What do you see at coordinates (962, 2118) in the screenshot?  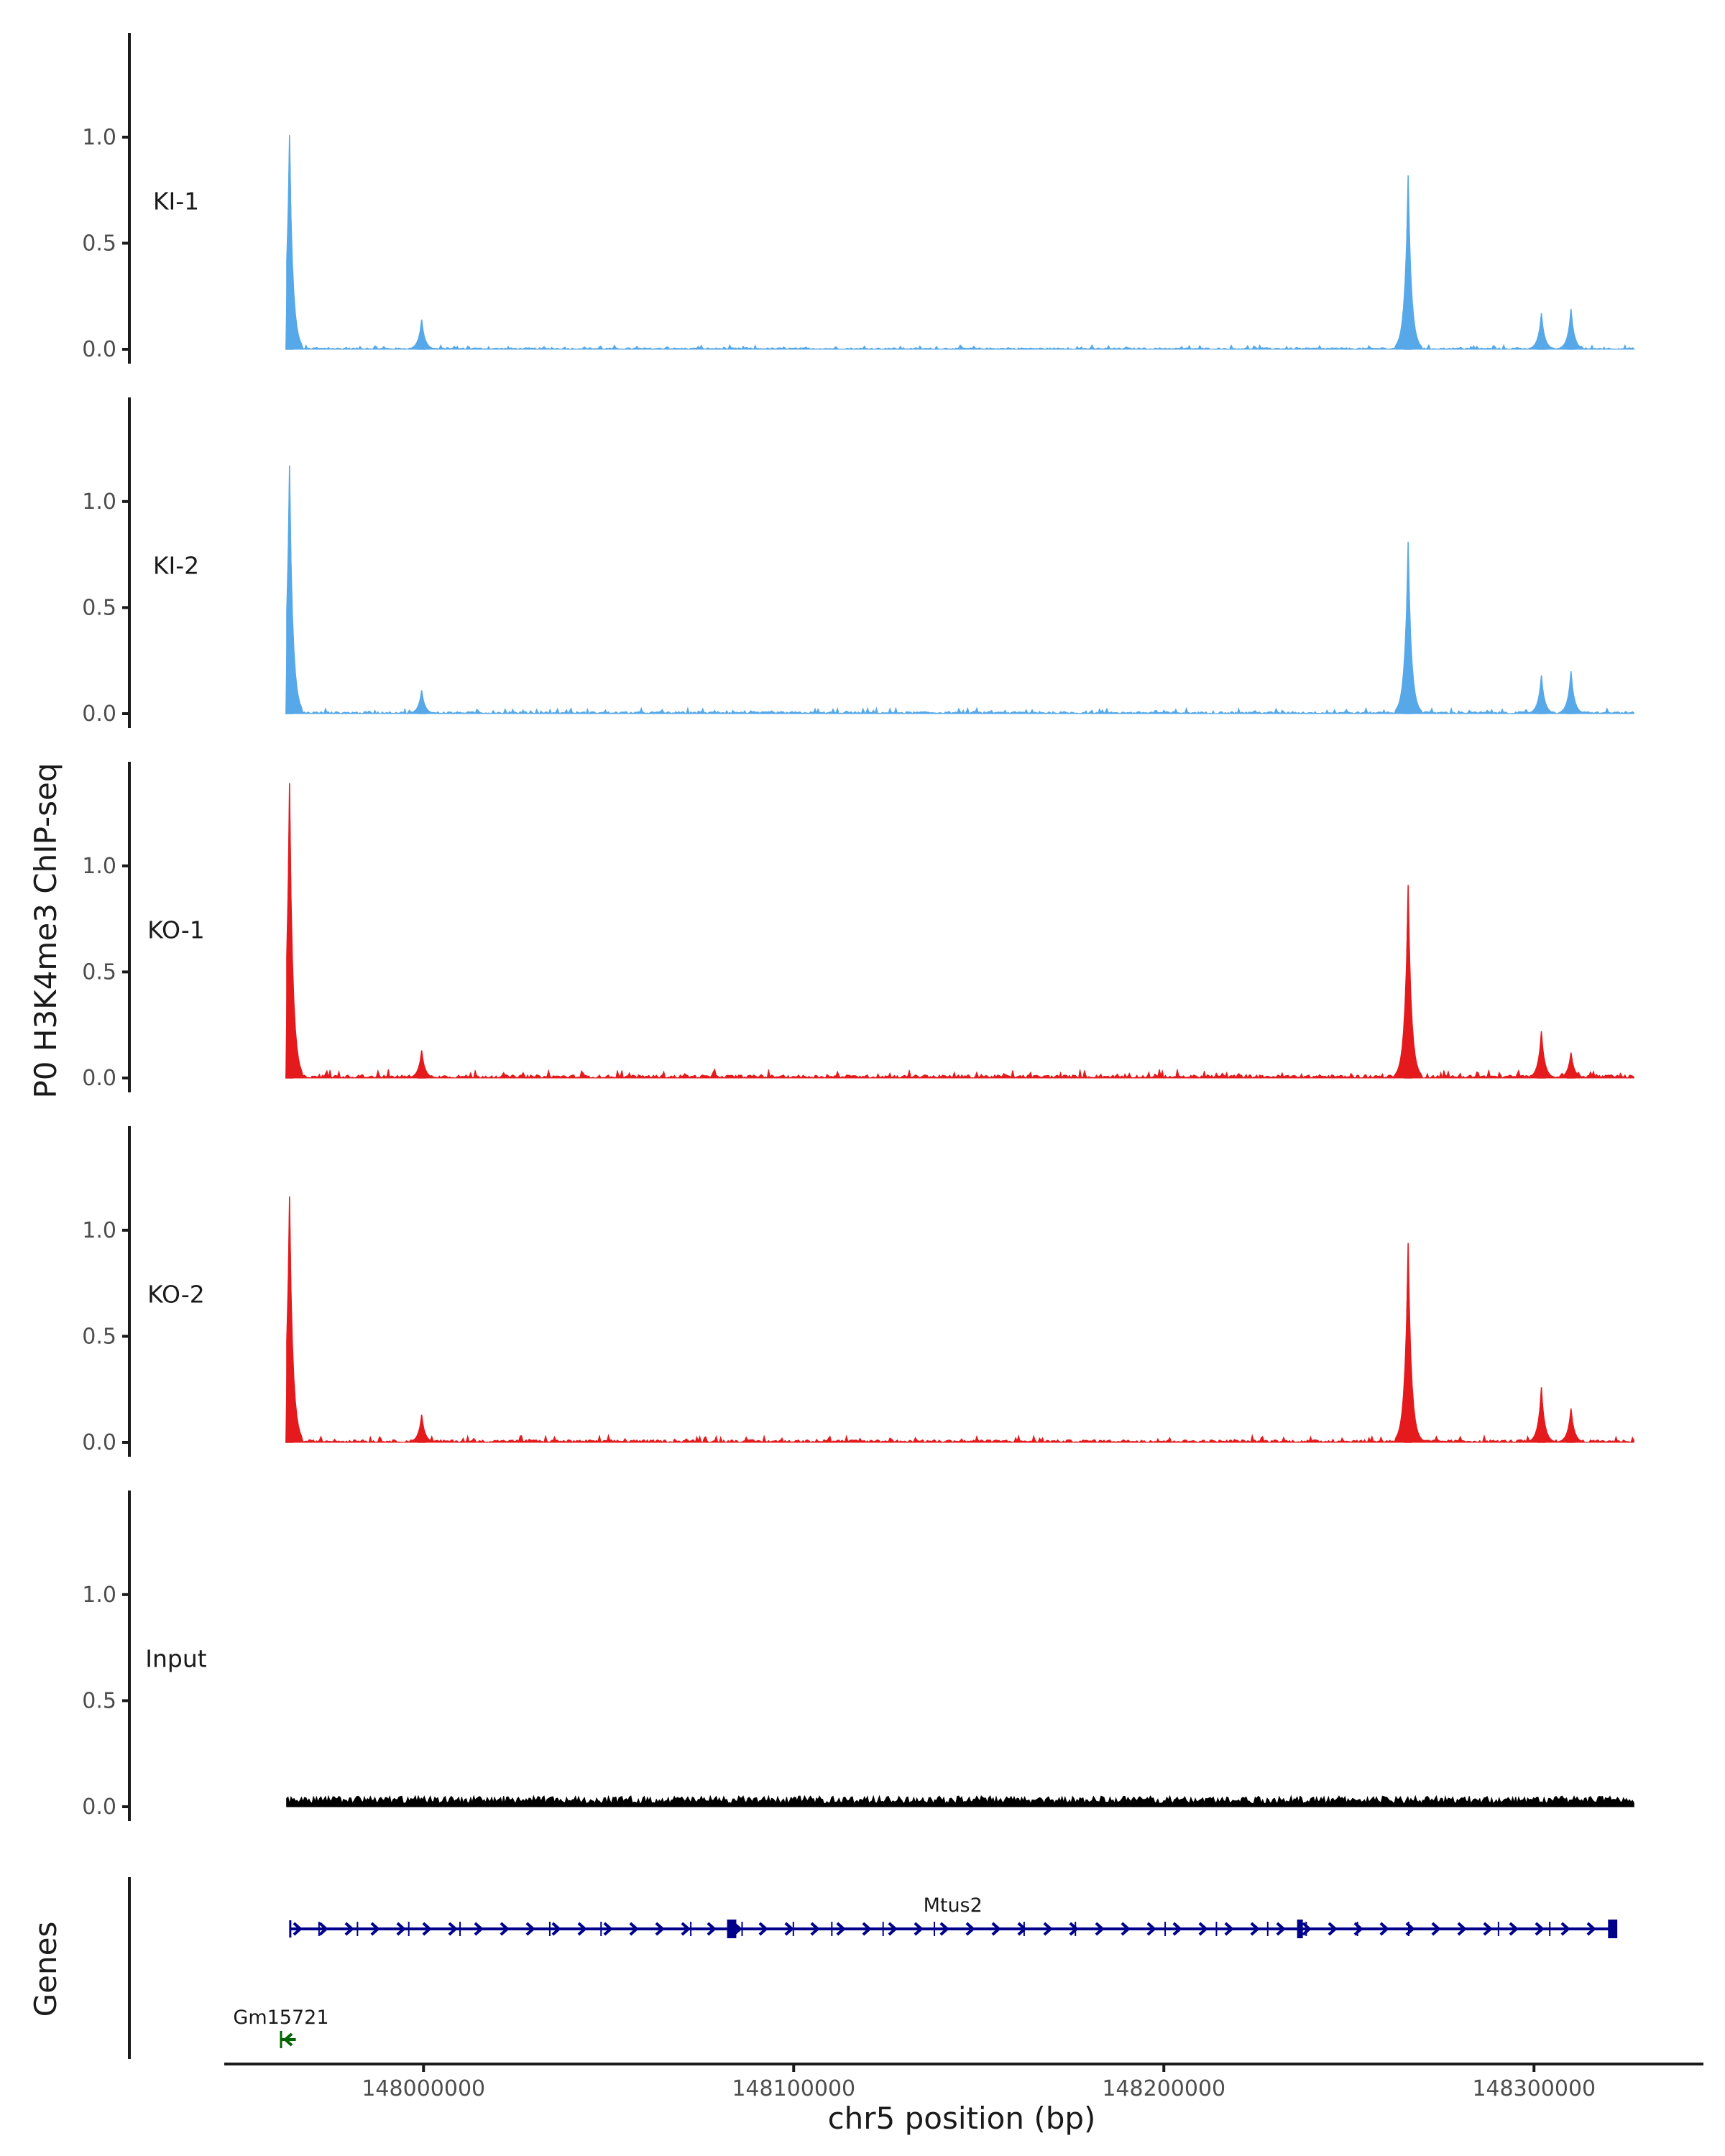 I see `x-axis-title: chr5 position (bp)` at bounding box center [962, 2118].